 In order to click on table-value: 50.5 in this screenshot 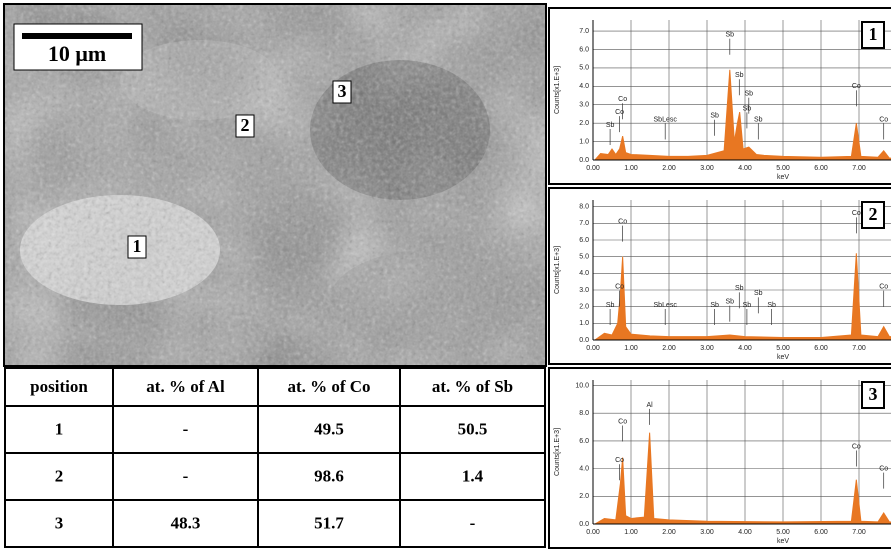, I will do `click(473, 428)`.